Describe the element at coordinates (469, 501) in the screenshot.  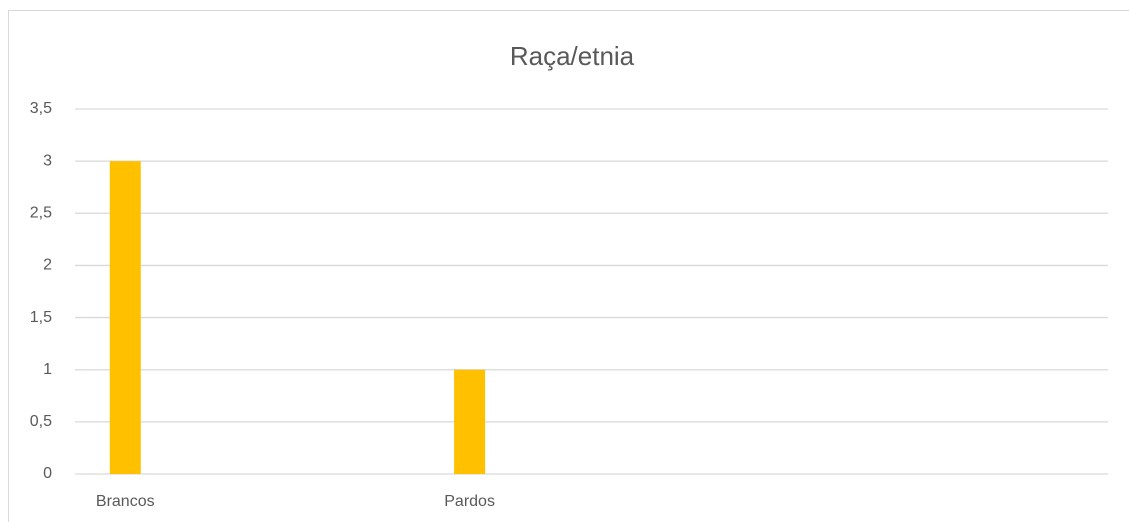
I see `x-tick-label: Pardos` at that location.